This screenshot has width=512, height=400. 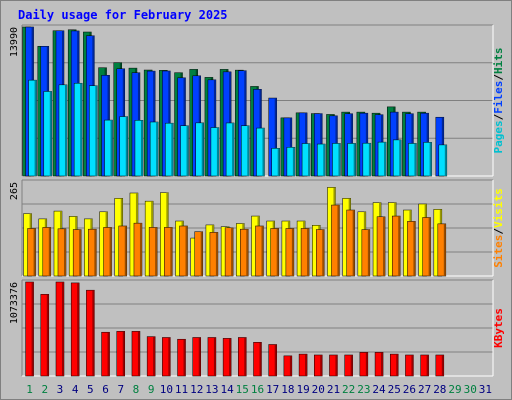 What do you see at coordinates (454, 389) in the screenshot?
I see `x-tick-label: 29` at bounding box center [454, 389].